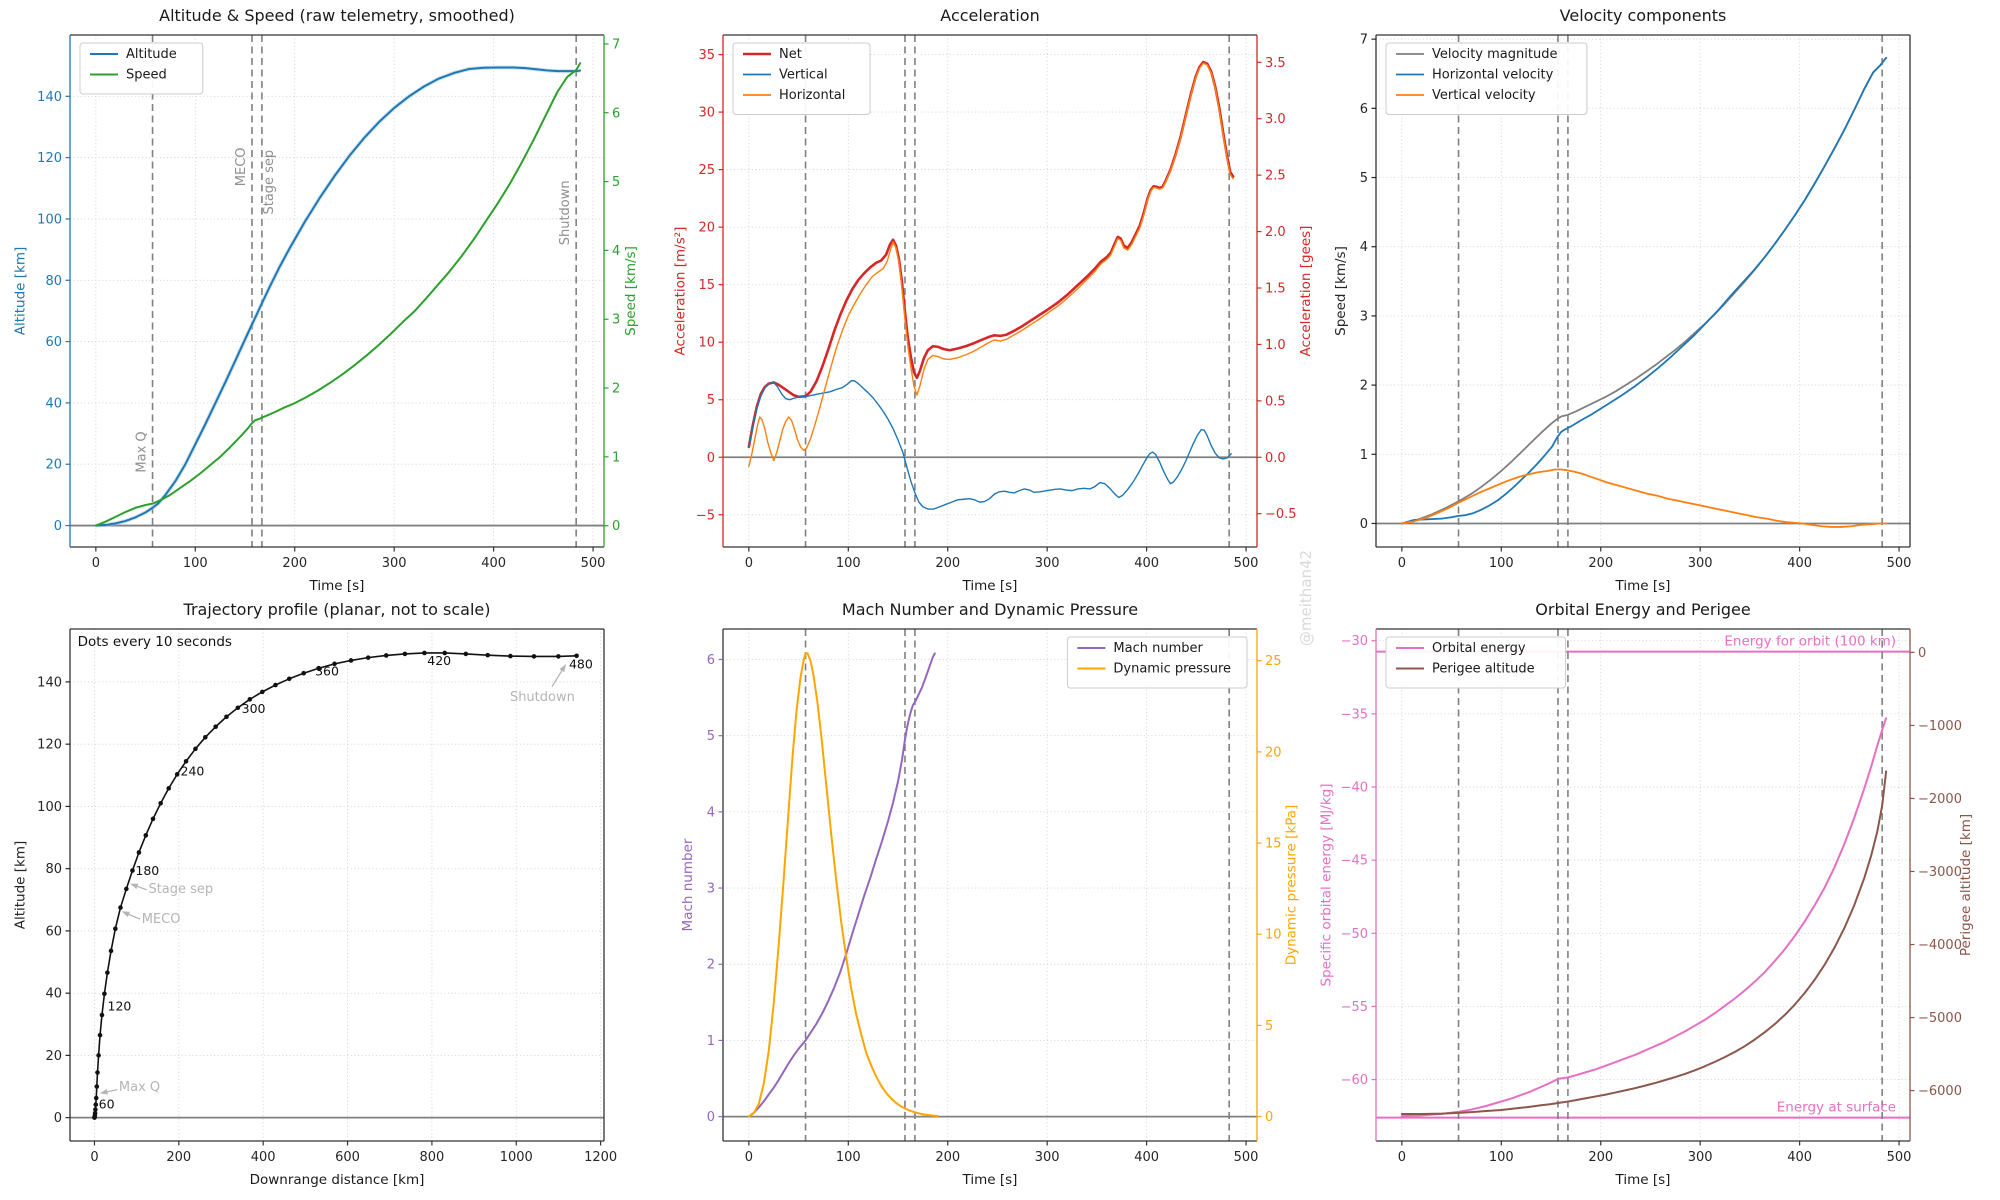  What do you see at coordinates (1341, 291) in the screenshot?
I see `svg-text: Speed [km/s]` at bounding box center [1341, 291].